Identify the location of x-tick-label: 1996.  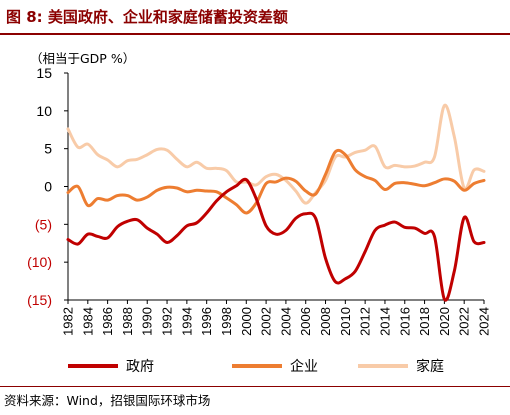
(206, 321).